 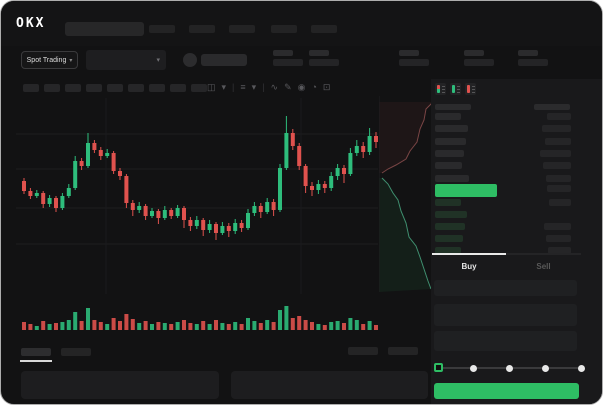 I want to click on snapshot-icon: ◉, so click(x=301, y=86).